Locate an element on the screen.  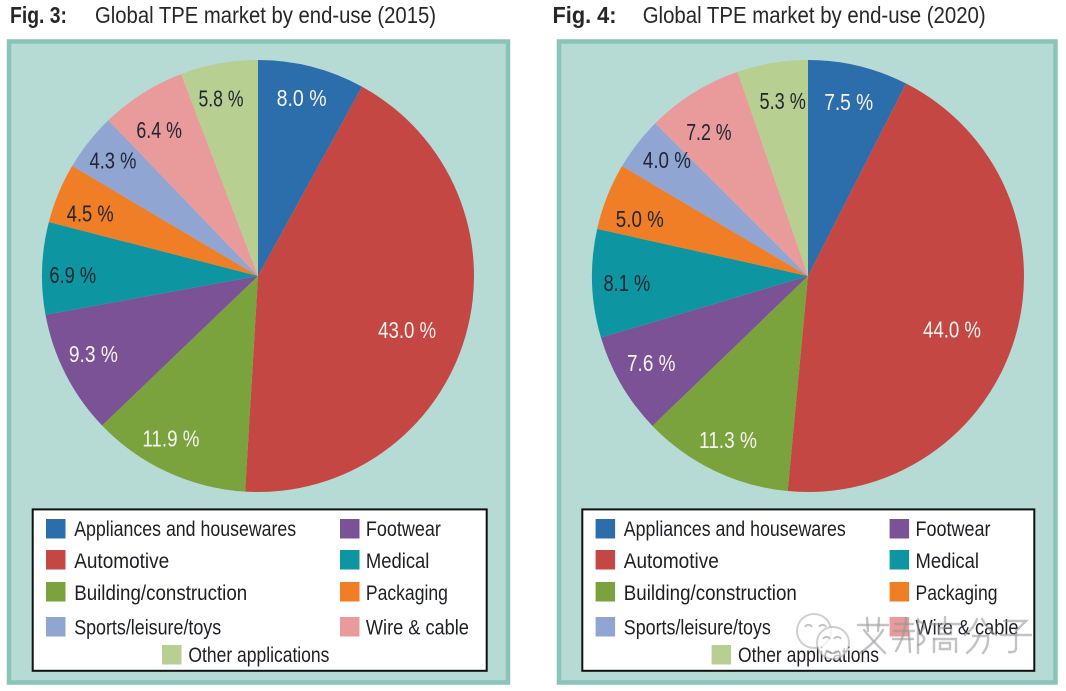
svg-text: 7.5 % is located at coordinates (848, 102).